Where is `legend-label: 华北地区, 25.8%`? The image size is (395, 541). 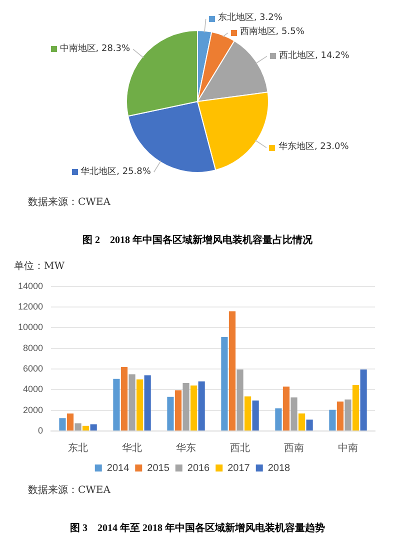
legend-label: 华北地区, 25.8% is located at coordinates (115, 172).